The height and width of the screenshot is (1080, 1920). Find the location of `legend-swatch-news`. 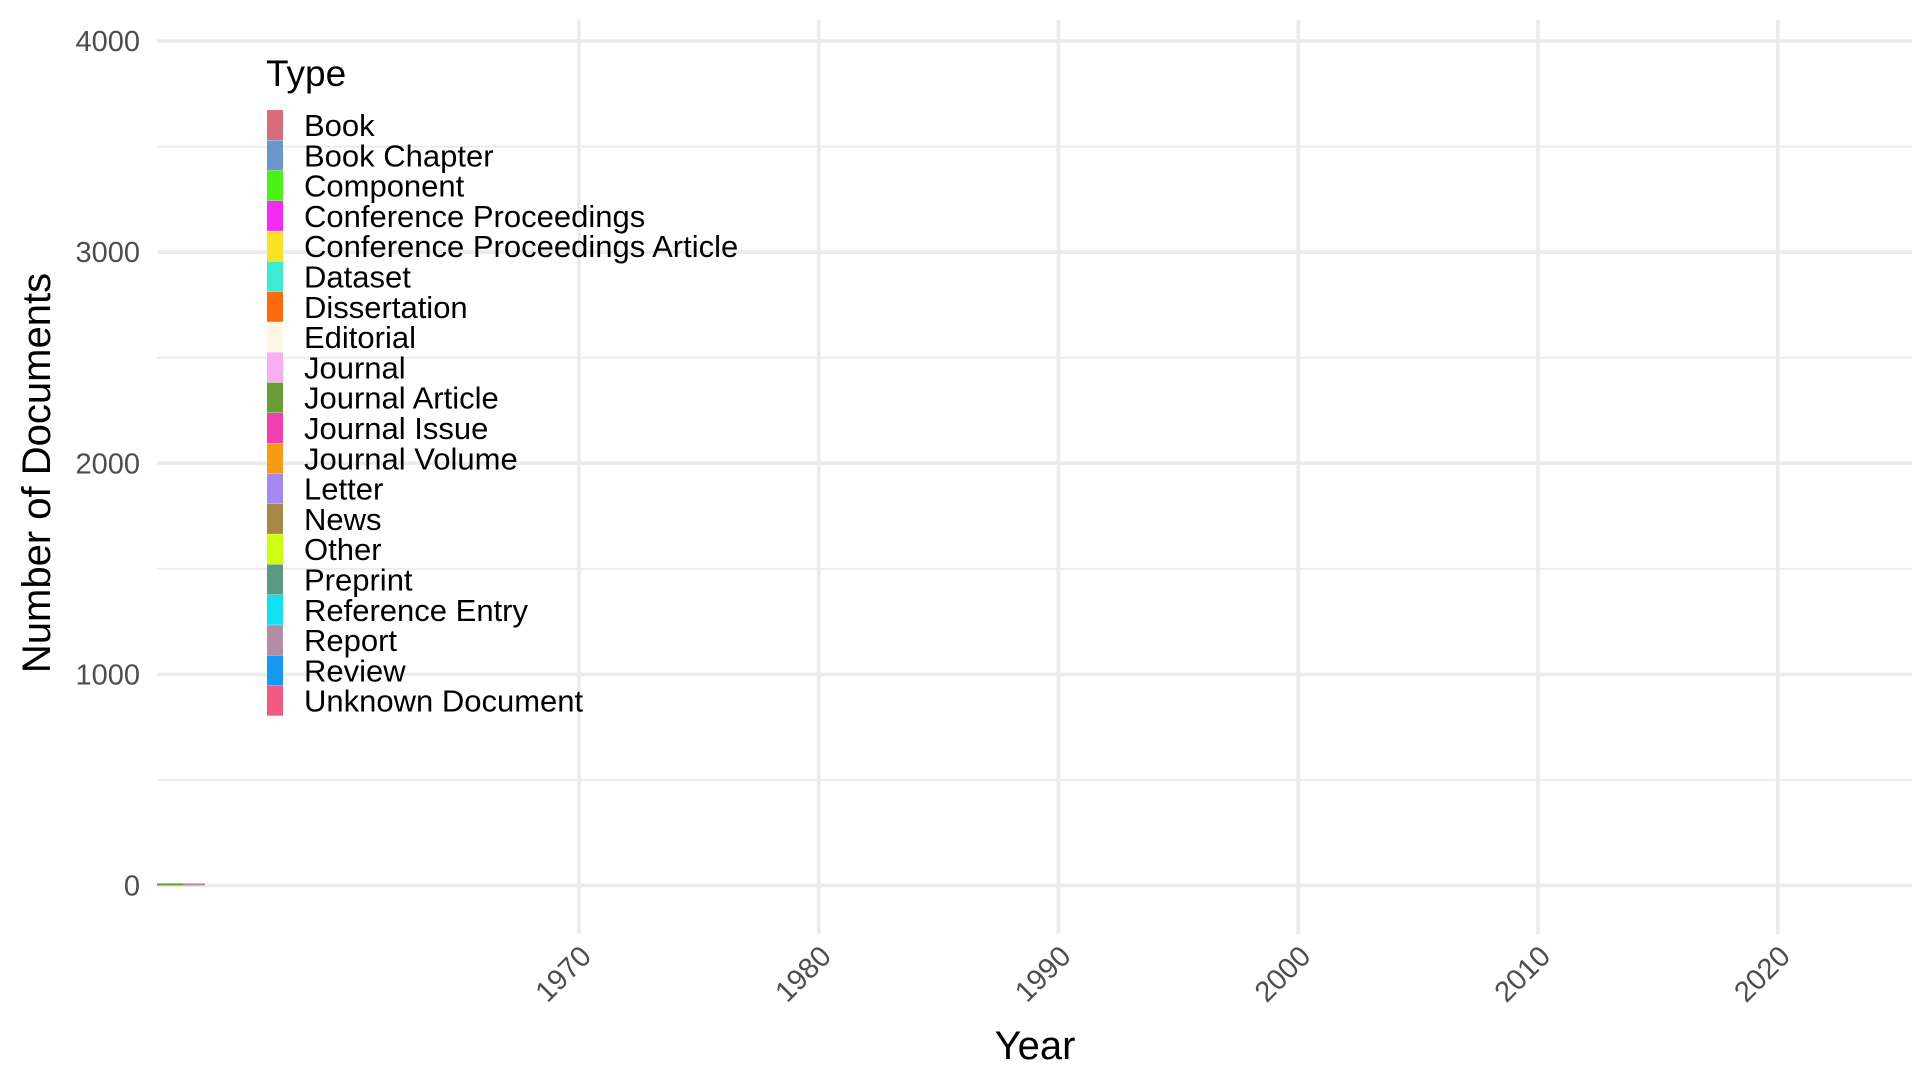

legend-swatch-news is located at coordinates (275, 519).